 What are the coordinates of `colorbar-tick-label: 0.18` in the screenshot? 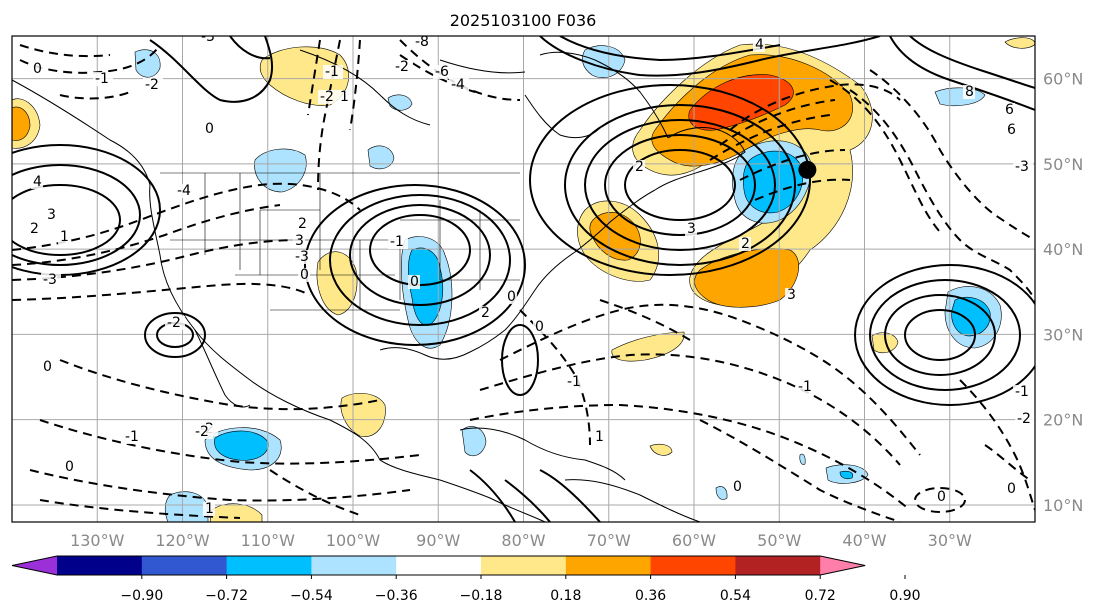 It's located at (565, 596).